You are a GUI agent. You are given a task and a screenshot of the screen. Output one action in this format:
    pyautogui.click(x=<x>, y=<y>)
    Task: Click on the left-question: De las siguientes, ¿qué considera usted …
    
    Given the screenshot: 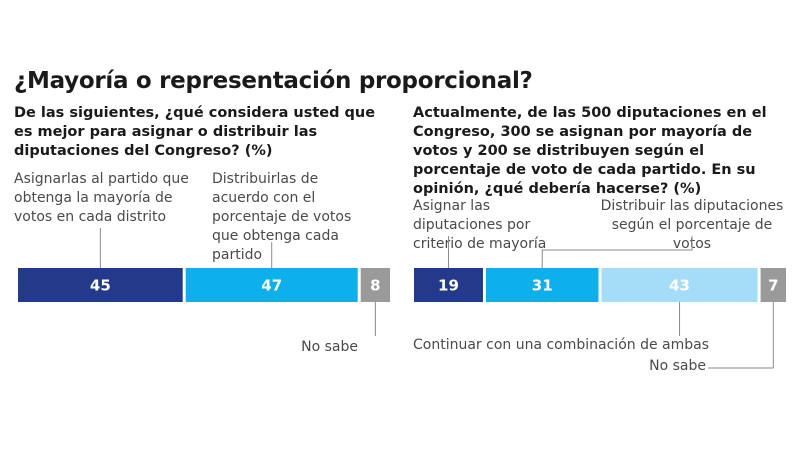 What is the action you would take?
    pyautogui.click(x=195, y=132)
    